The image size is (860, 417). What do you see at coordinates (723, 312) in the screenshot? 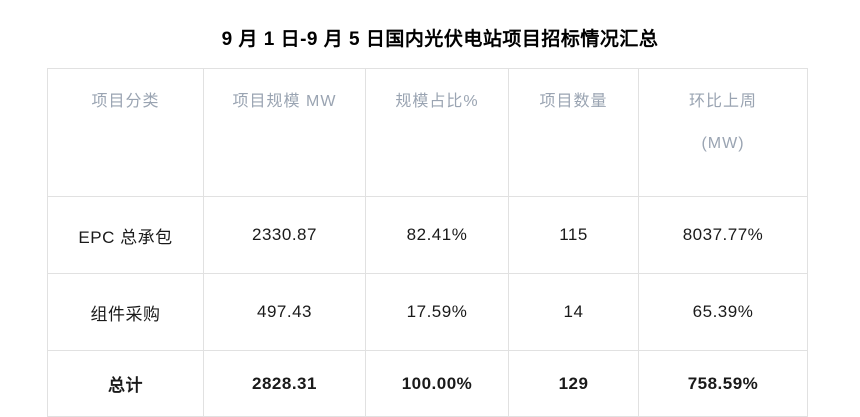
I see `cell-modules-wow: 65.39%` at bounding box center [723, 312].